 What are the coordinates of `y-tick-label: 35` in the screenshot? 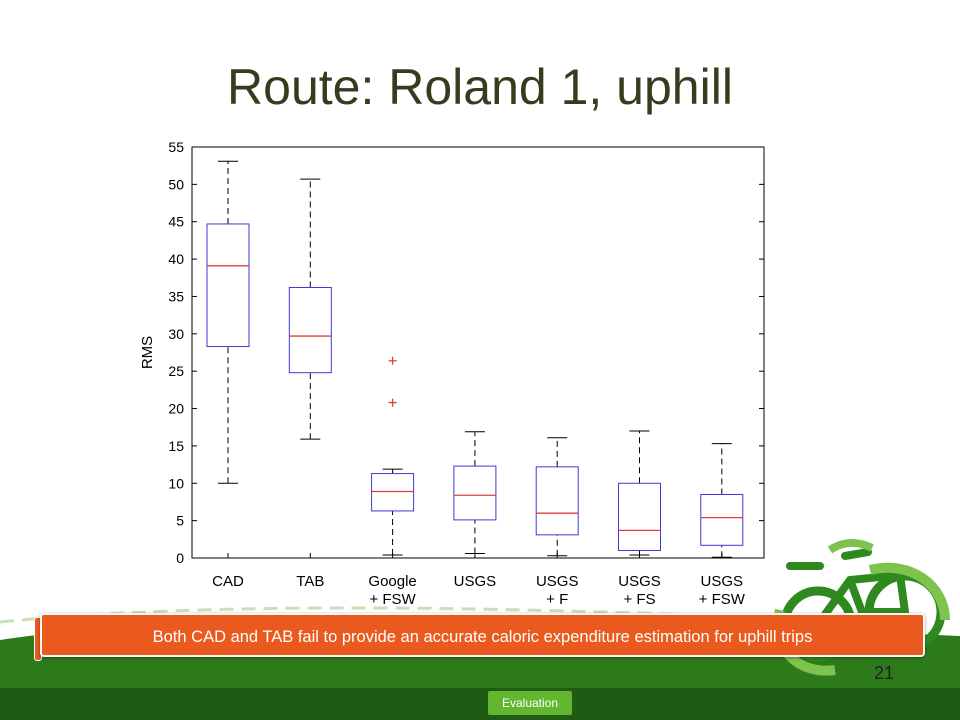 It's located at (176, 296).